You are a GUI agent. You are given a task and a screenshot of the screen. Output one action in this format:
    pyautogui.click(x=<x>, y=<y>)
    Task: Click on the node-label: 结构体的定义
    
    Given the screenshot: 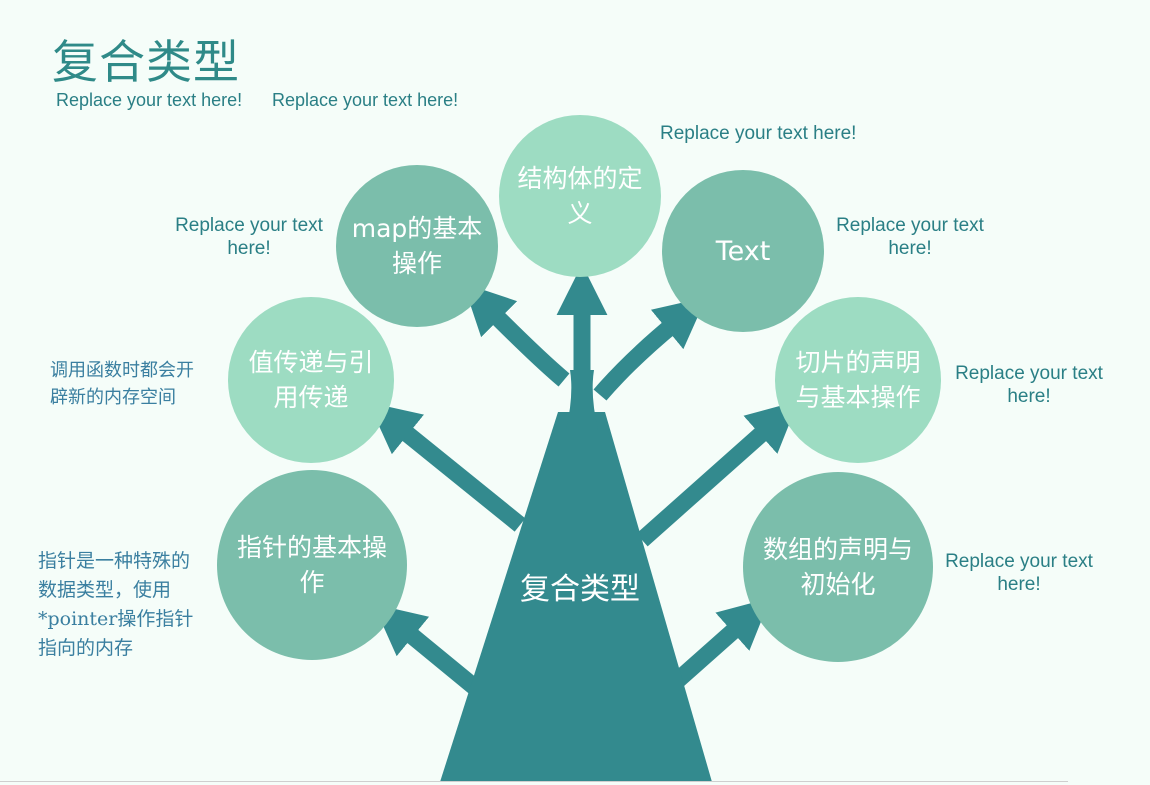 What is the action you would take?
    pyautogui.click(x=580, y=196)
    